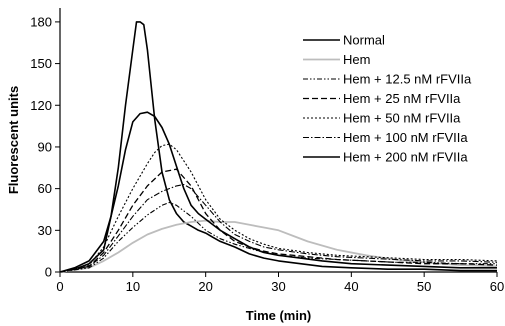 This screenshot has width=505, height=326. I want to click on x-tick-label: 60, so click(497, 286).